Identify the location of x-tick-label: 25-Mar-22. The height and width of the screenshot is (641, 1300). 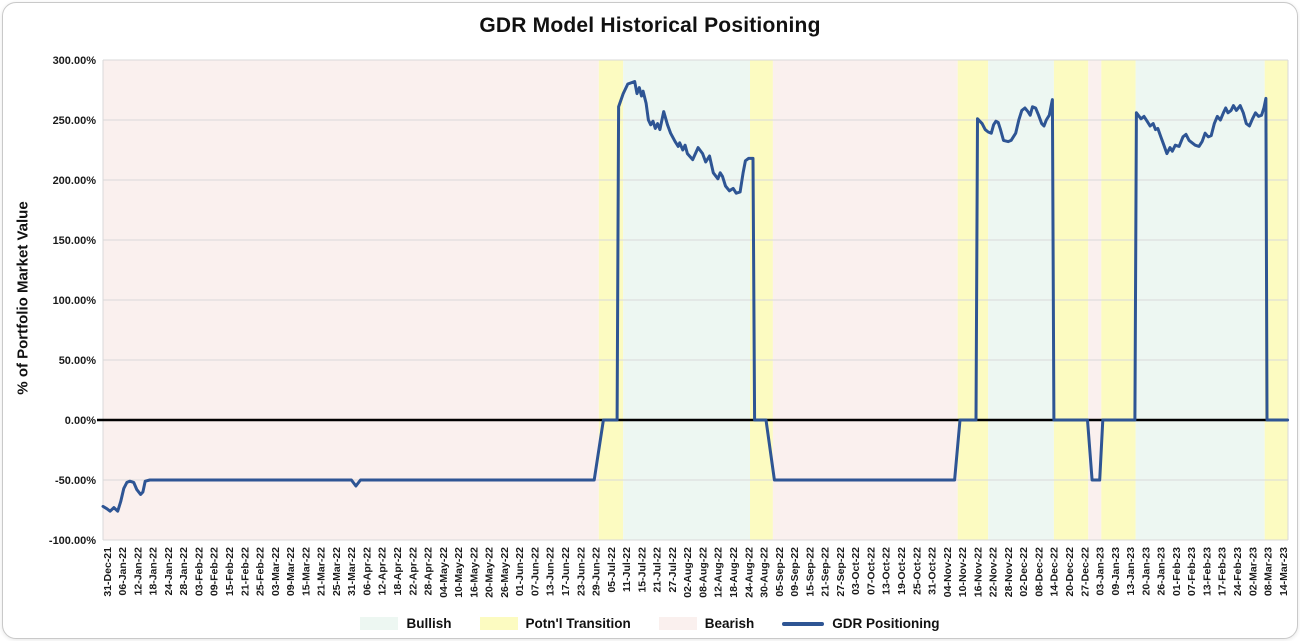
(337, 571).